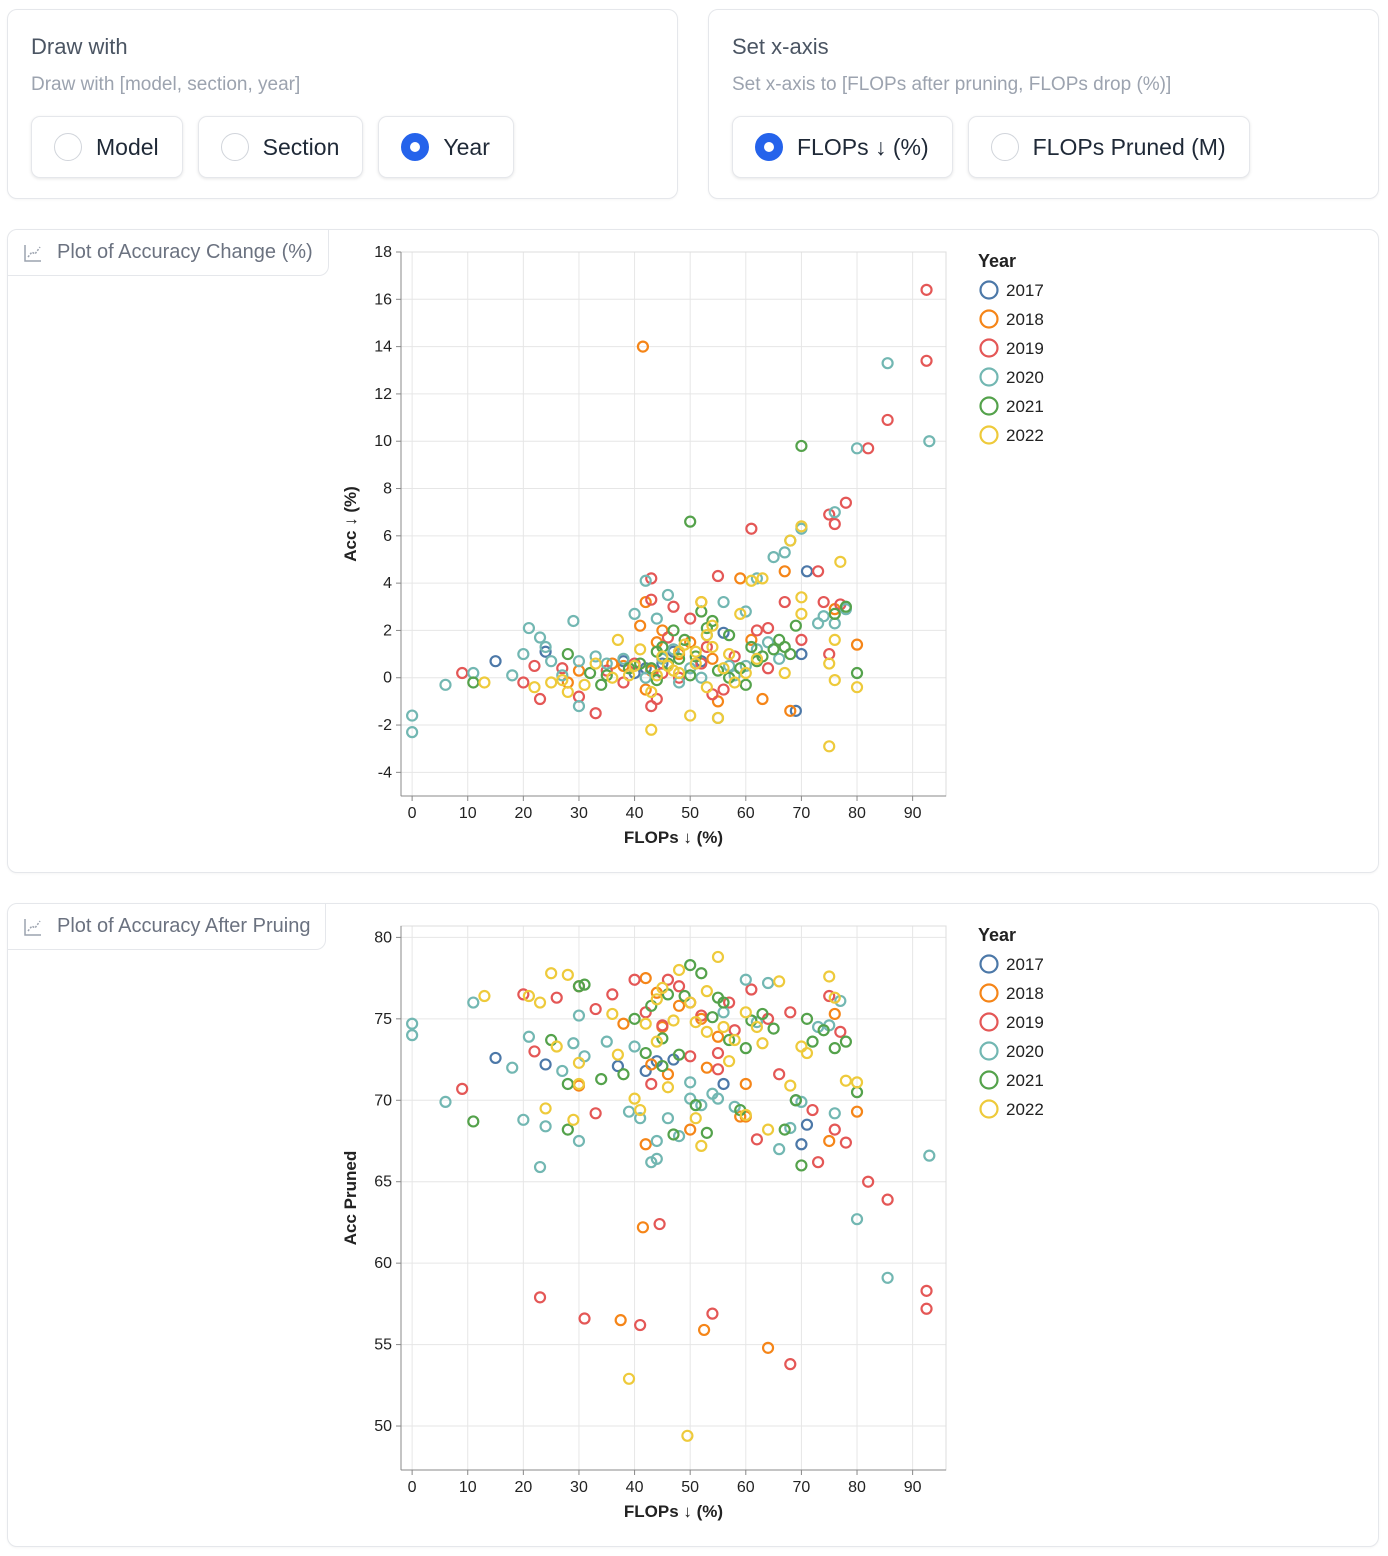 The height and width of the screenshot is (1556, 1388). I want to click on legend-label-2022: 2022, so click(1025, 1109).